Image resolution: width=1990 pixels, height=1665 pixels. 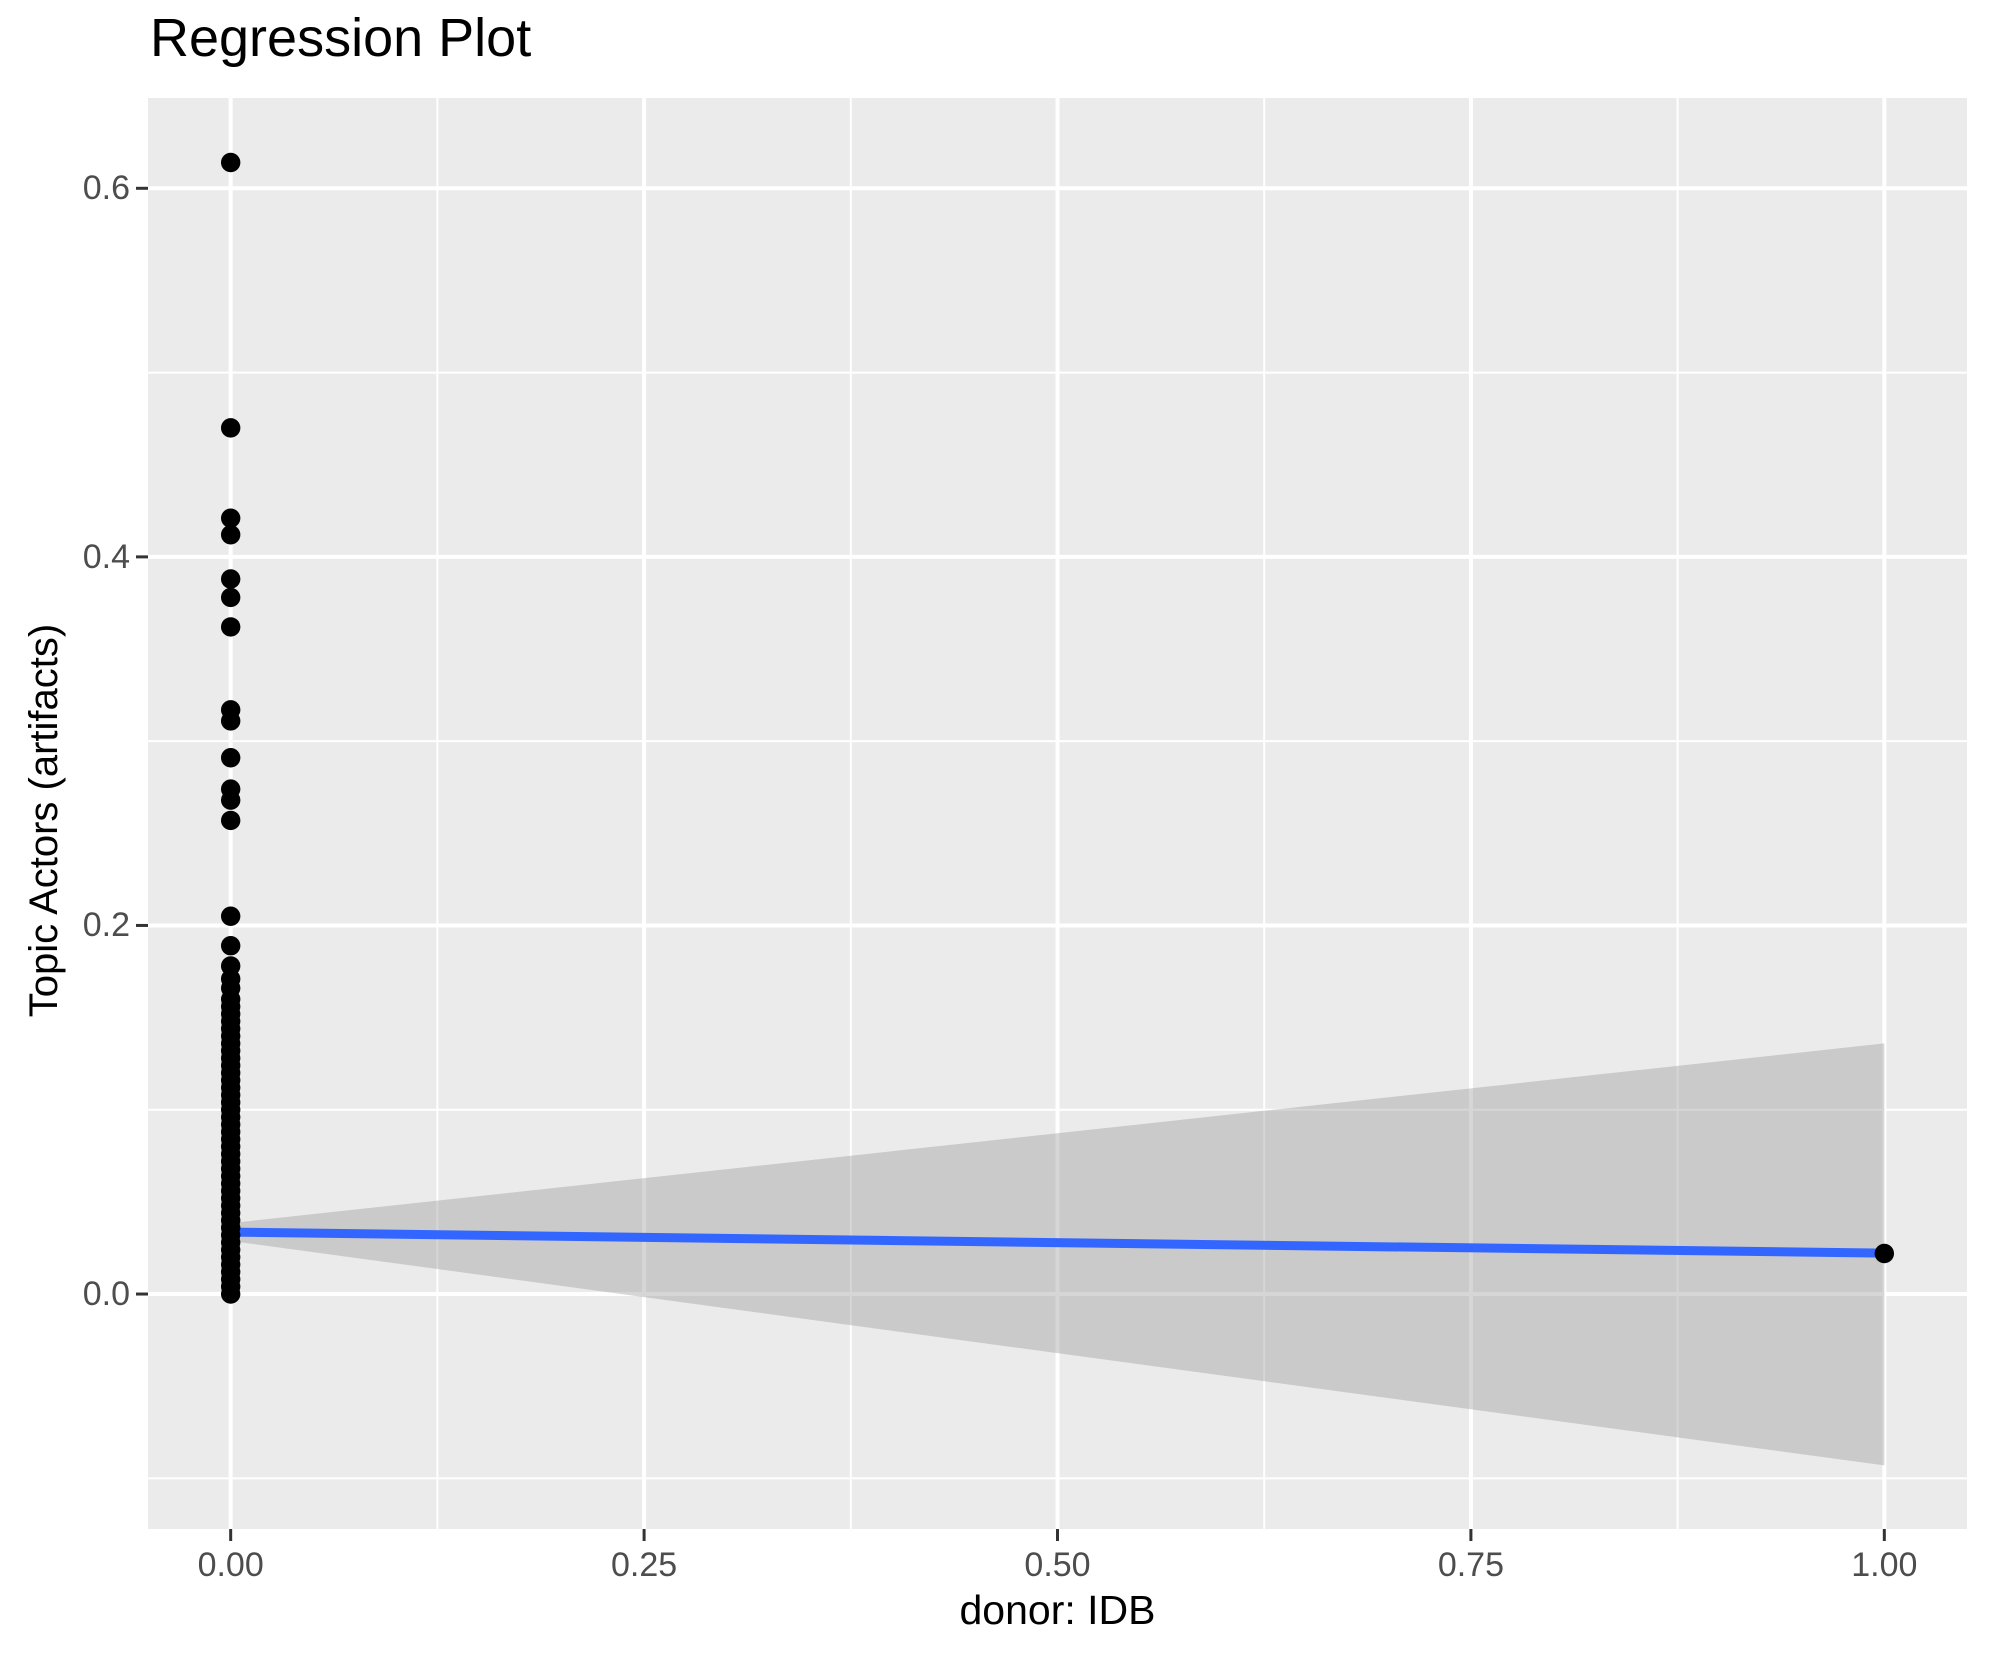 I want to click on x-tick-label: 1.00, so click(x=1884, y=1565).